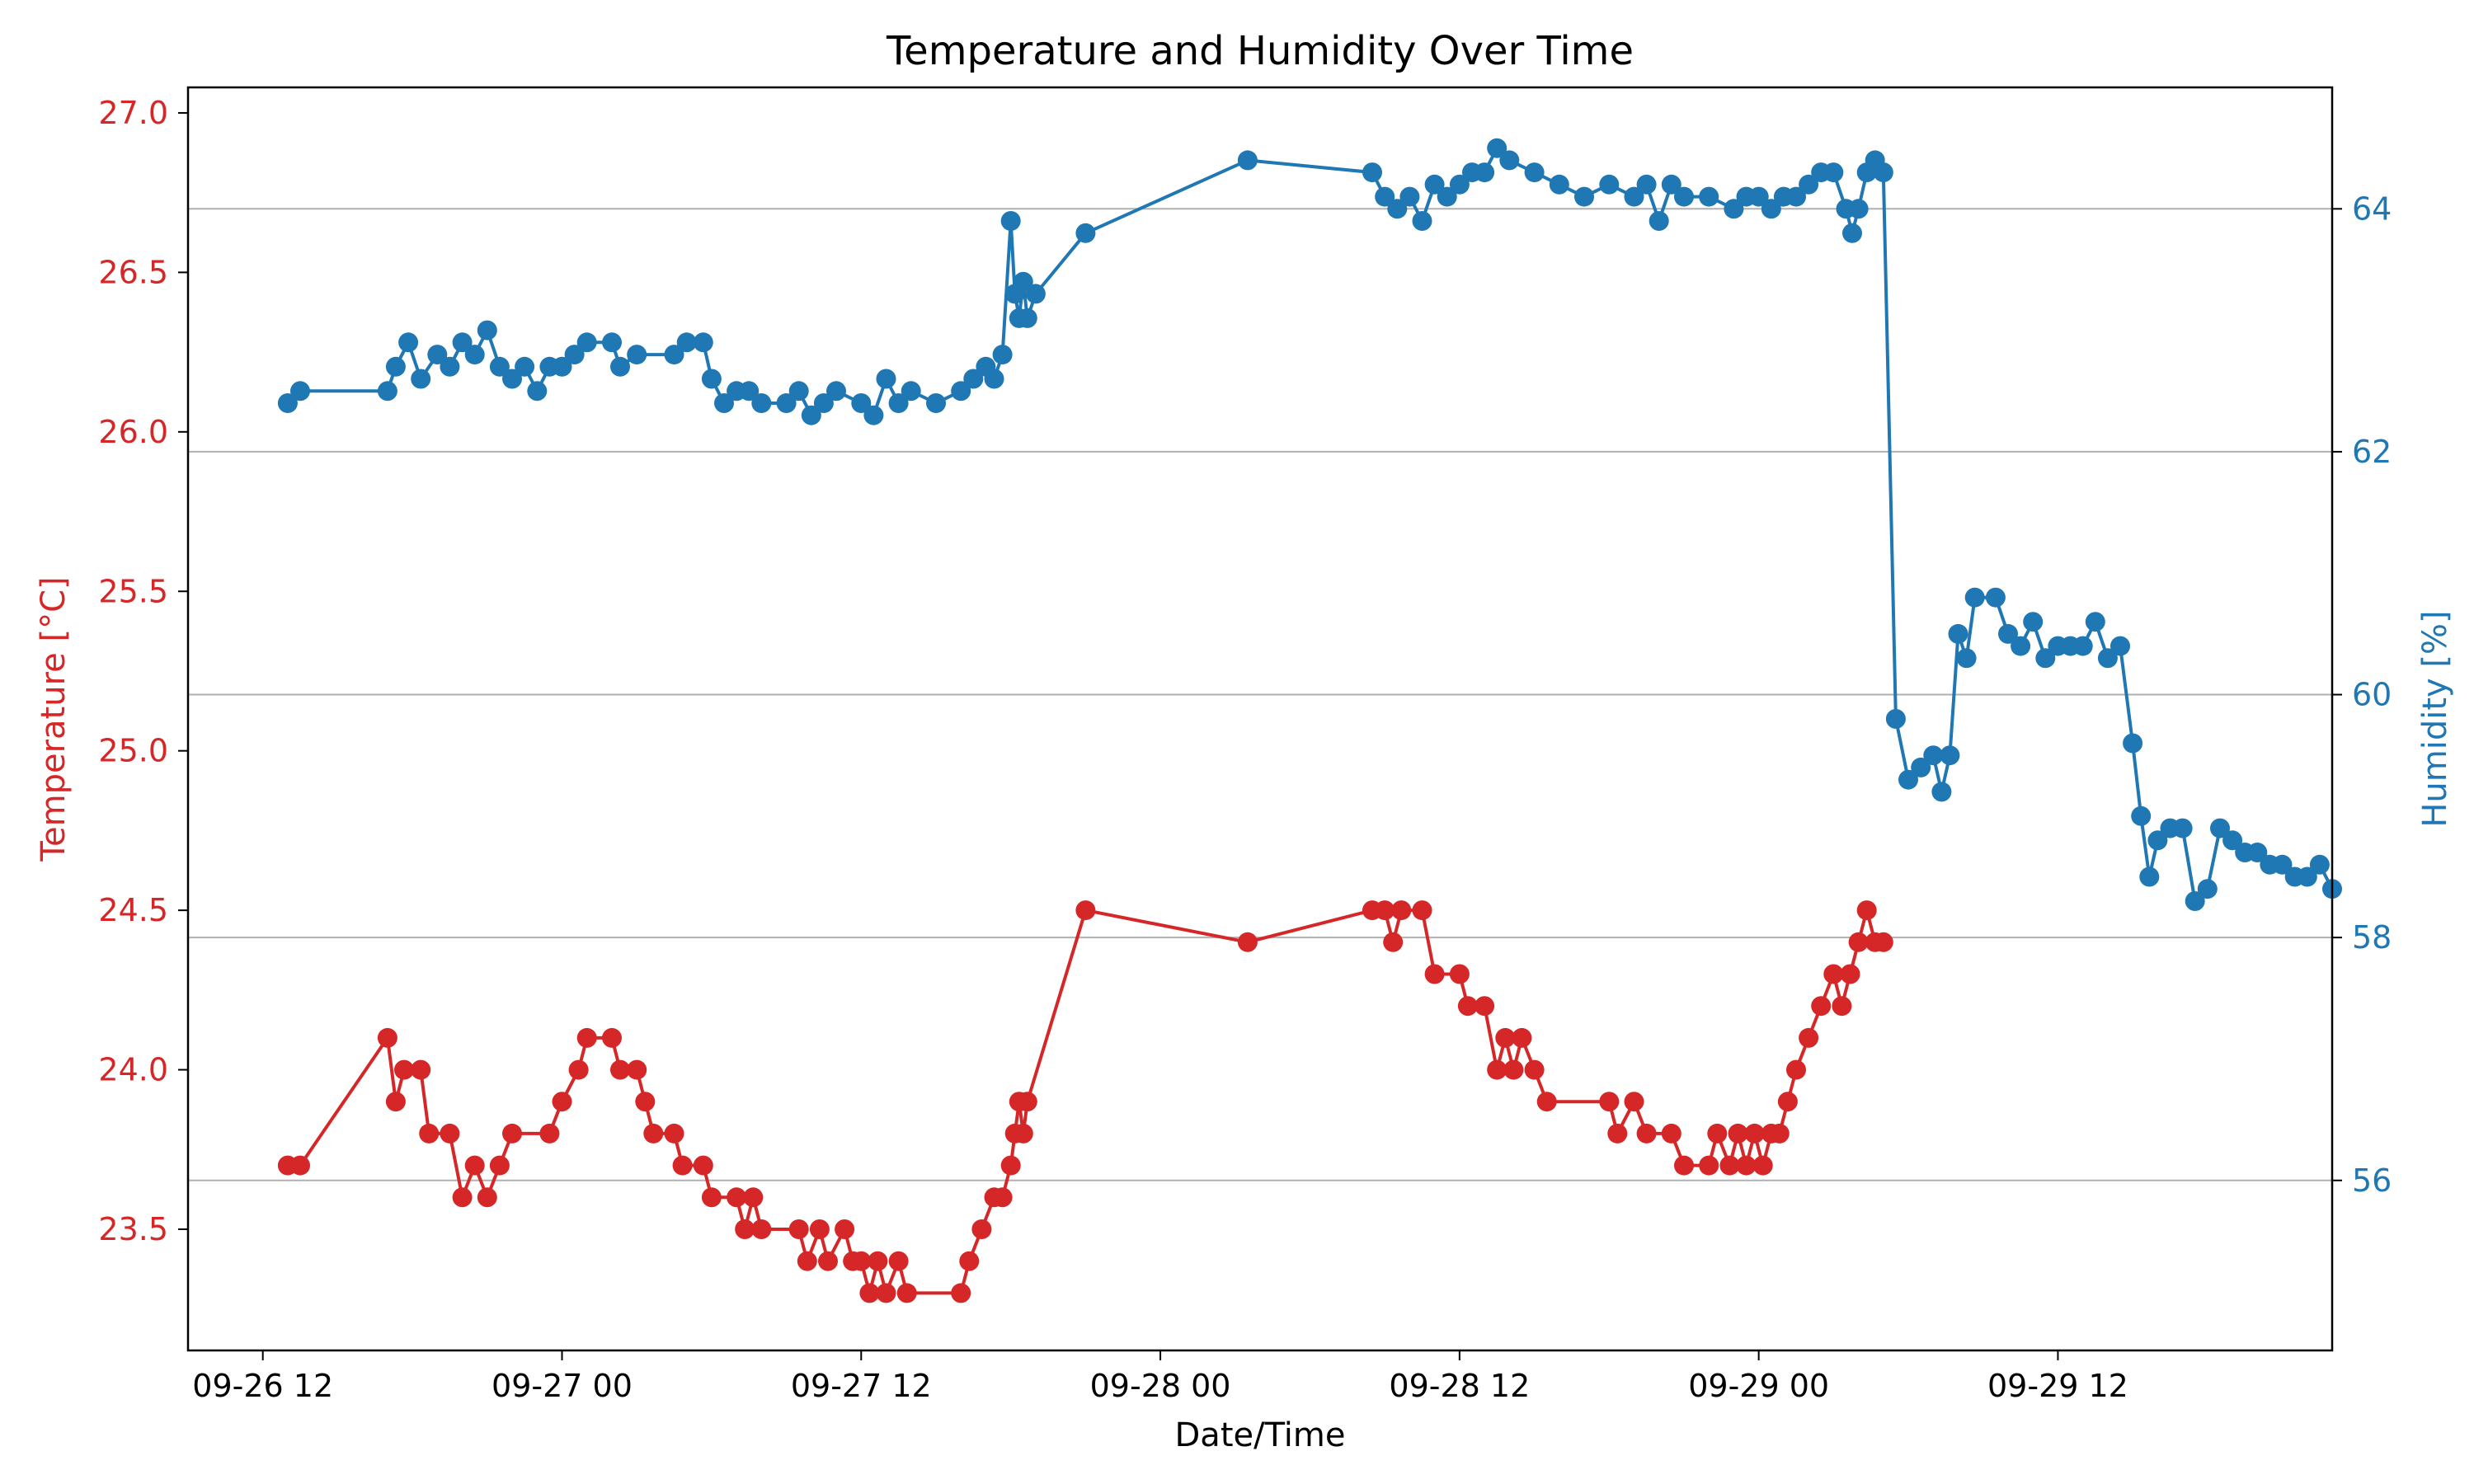 The width and height of the screenshot is (2474, 1484). What do you see at coordinates (1260, 1435) in the screenshot?
I see `x-axis-label: Date/Time` at bounding box center [1260, 1435].